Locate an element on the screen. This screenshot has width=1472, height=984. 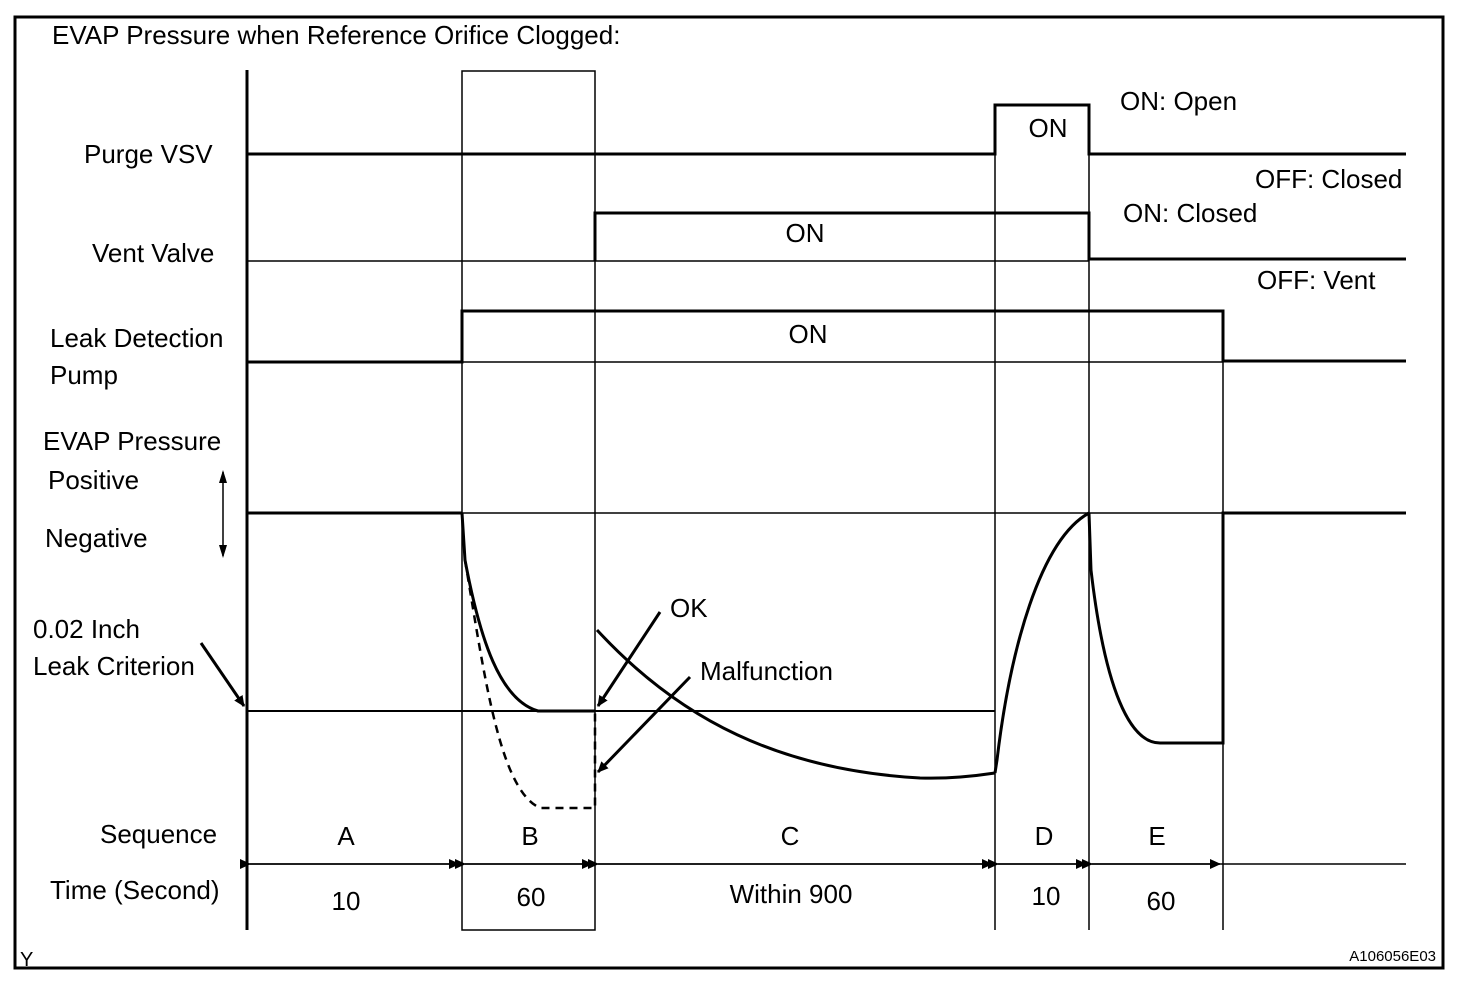
sequence-a-label: A is located at coordinates (346, 836).